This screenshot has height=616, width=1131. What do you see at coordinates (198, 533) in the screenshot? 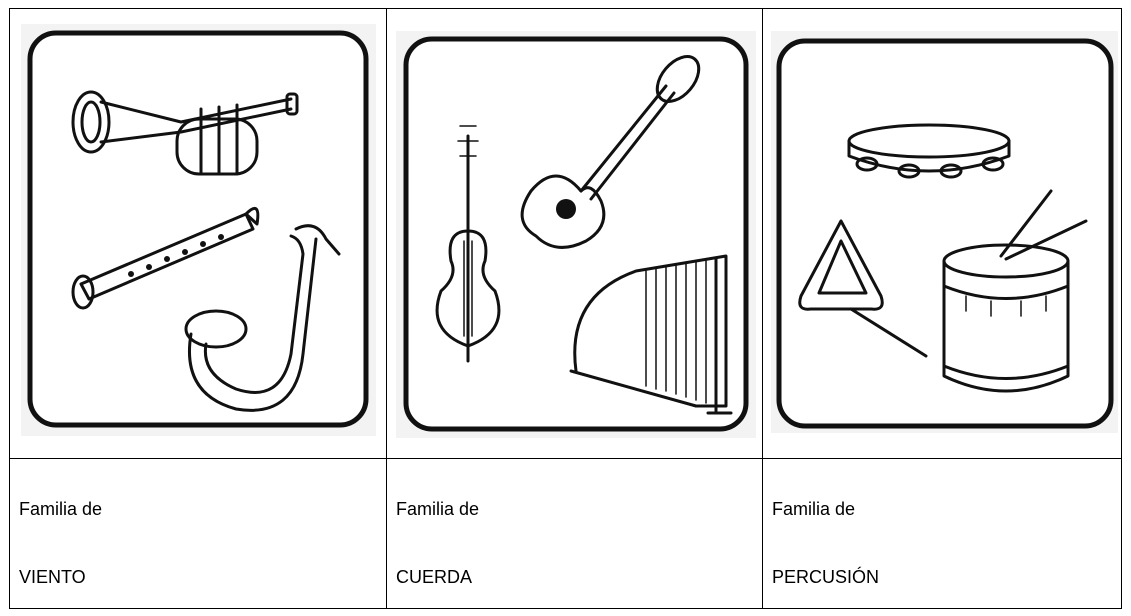
I see `text-cell: Familia de VIENTO` at bounding box center [198, 533].